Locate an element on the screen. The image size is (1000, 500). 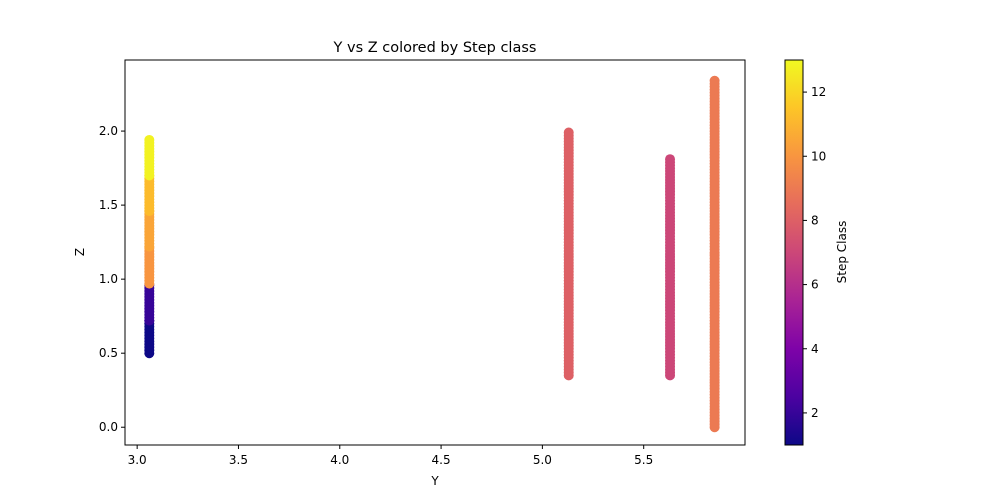
x-axis: 3.0 3.5 4.0 4.5 5.0 5.5 is located at coordinates (390, 456).